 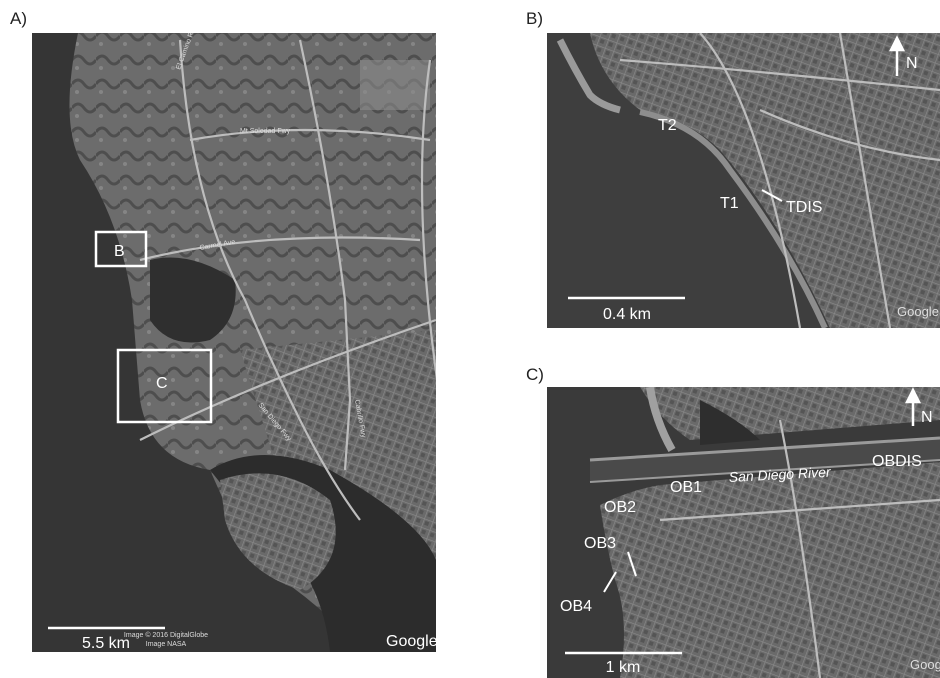 What do you see at coordinates (119, 251) in the screenshot?
I see `box-label: B` at bounding box center [119, 251].